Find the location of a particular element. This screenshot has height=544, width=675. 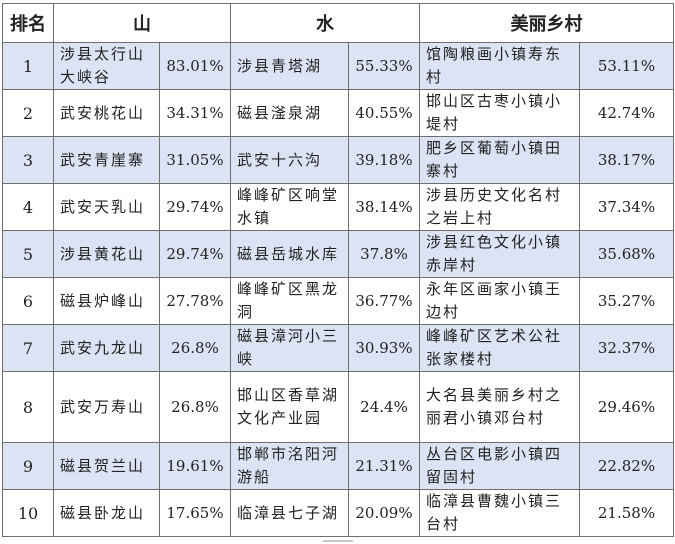

village-name-cell: 丛台区电影小镇四留固村 is located at coordinates (499, 466).